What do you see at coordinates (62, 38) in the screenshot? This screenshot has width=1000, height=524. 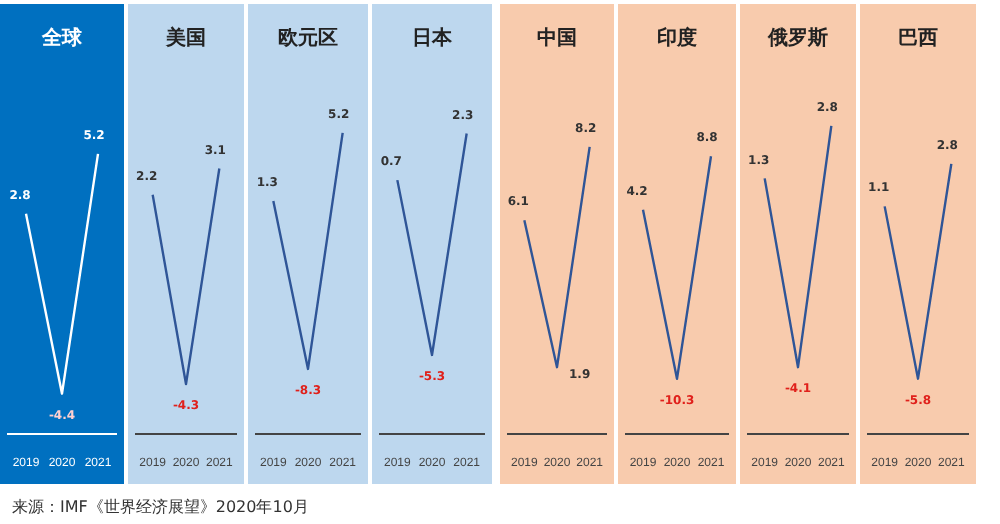 I see `chart-title: 全球` at bounding box center [62, 38].